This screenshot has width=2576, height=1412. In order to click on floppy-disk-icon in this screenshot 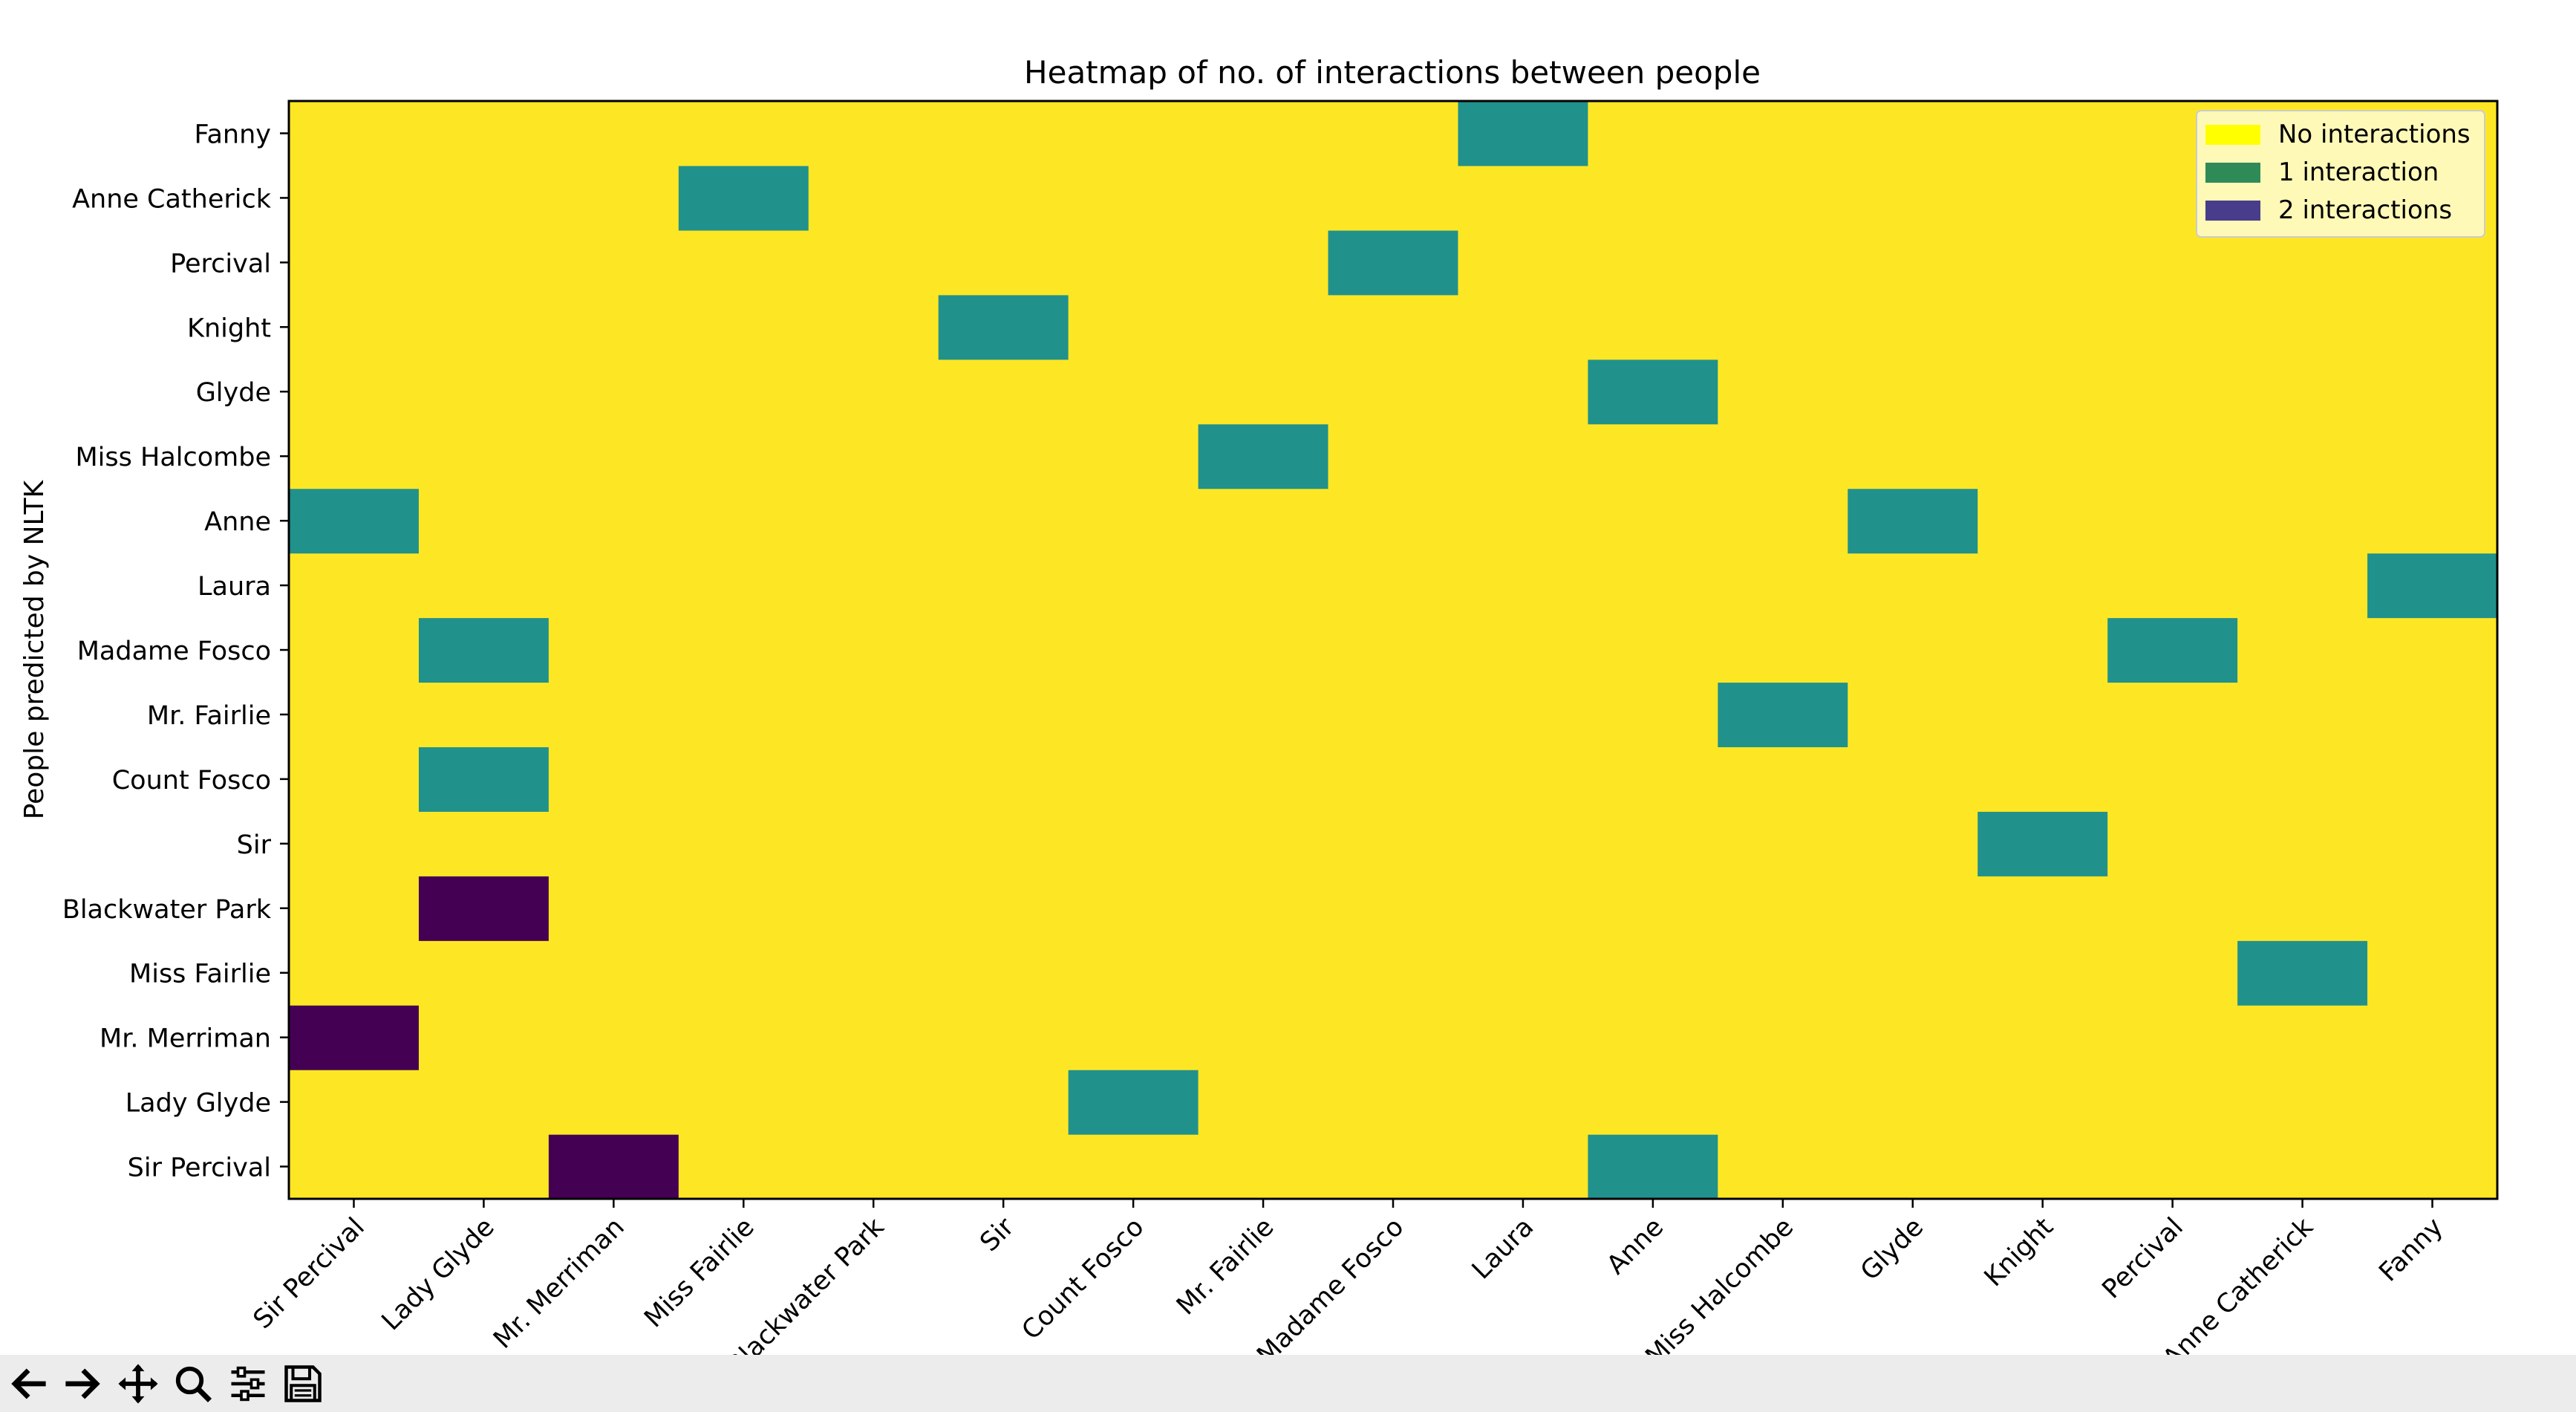, I will do `click(303, 1383)`.